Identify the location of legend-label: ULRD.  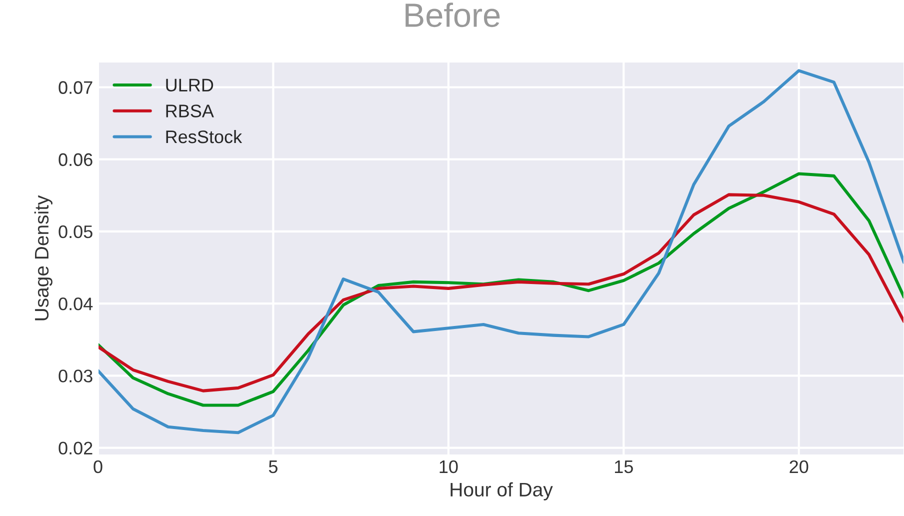
(190, 85).